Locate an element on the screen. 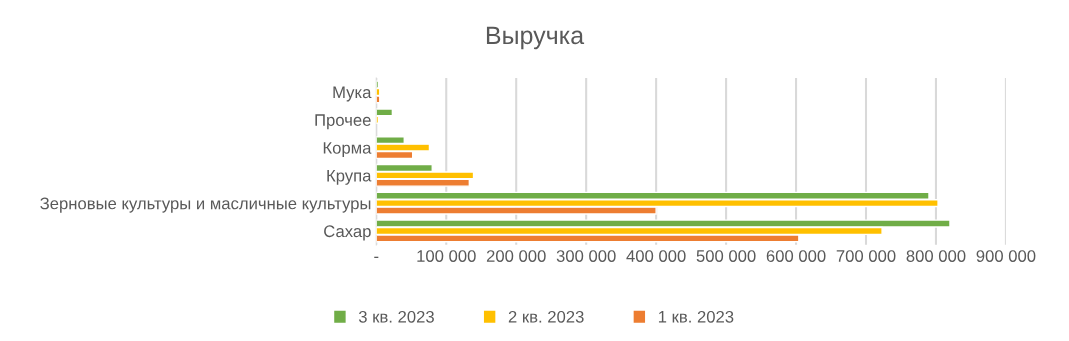  x-tick-label: 200 000 is located at coordinates (516, 256).